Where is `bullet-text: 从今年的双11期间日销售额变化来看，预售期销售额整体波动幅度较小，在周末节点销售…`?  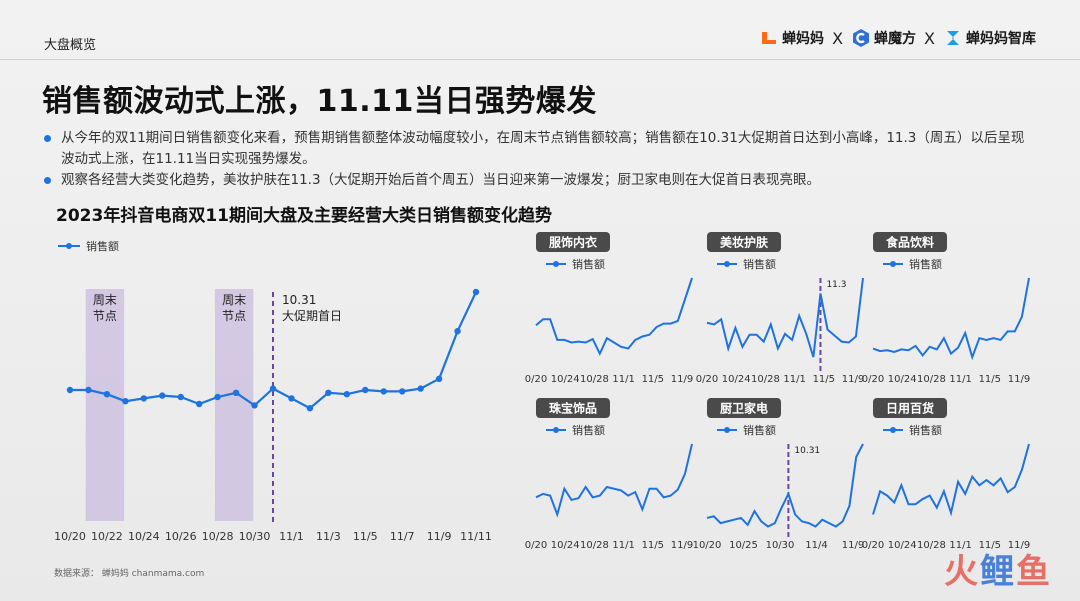
bullet-text: 从今年的双11期间日销售额变化来看，预售期销售额整体波动幅度较小，在周末节点销售… is located at coordinates (543, 148).